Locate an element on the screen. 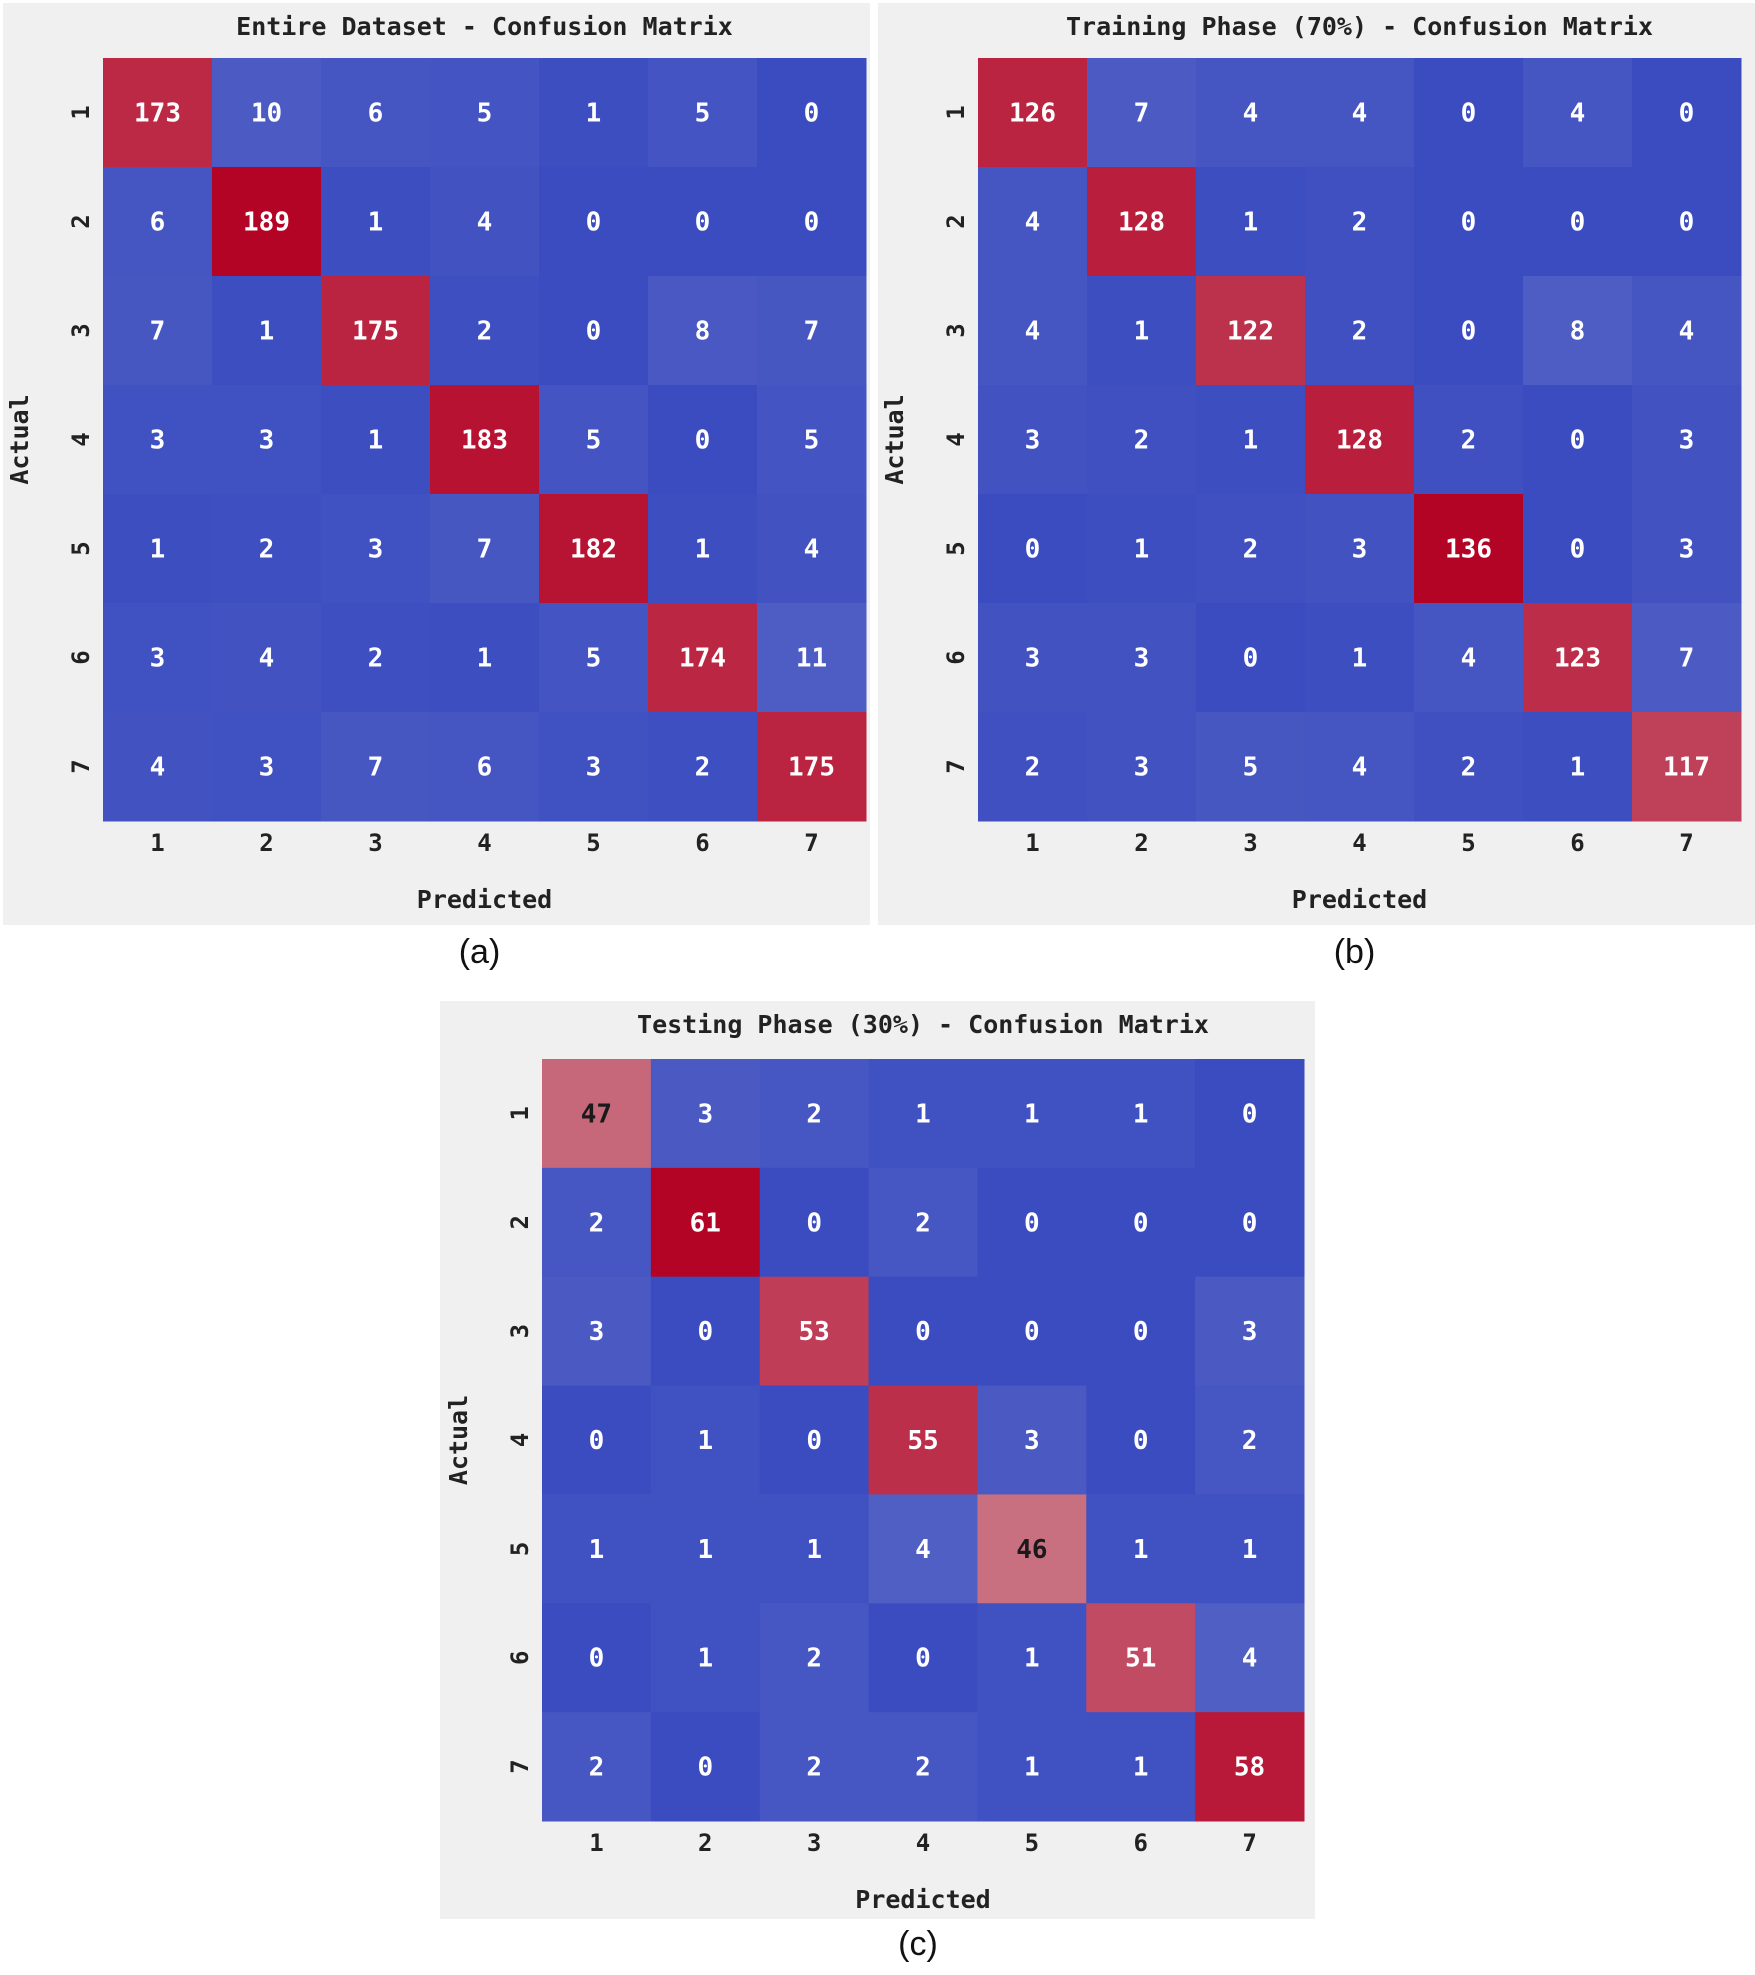 This screenshot has height=1975, width=1755. cell-value-label: 128 is located at coordinates (1359, 441).